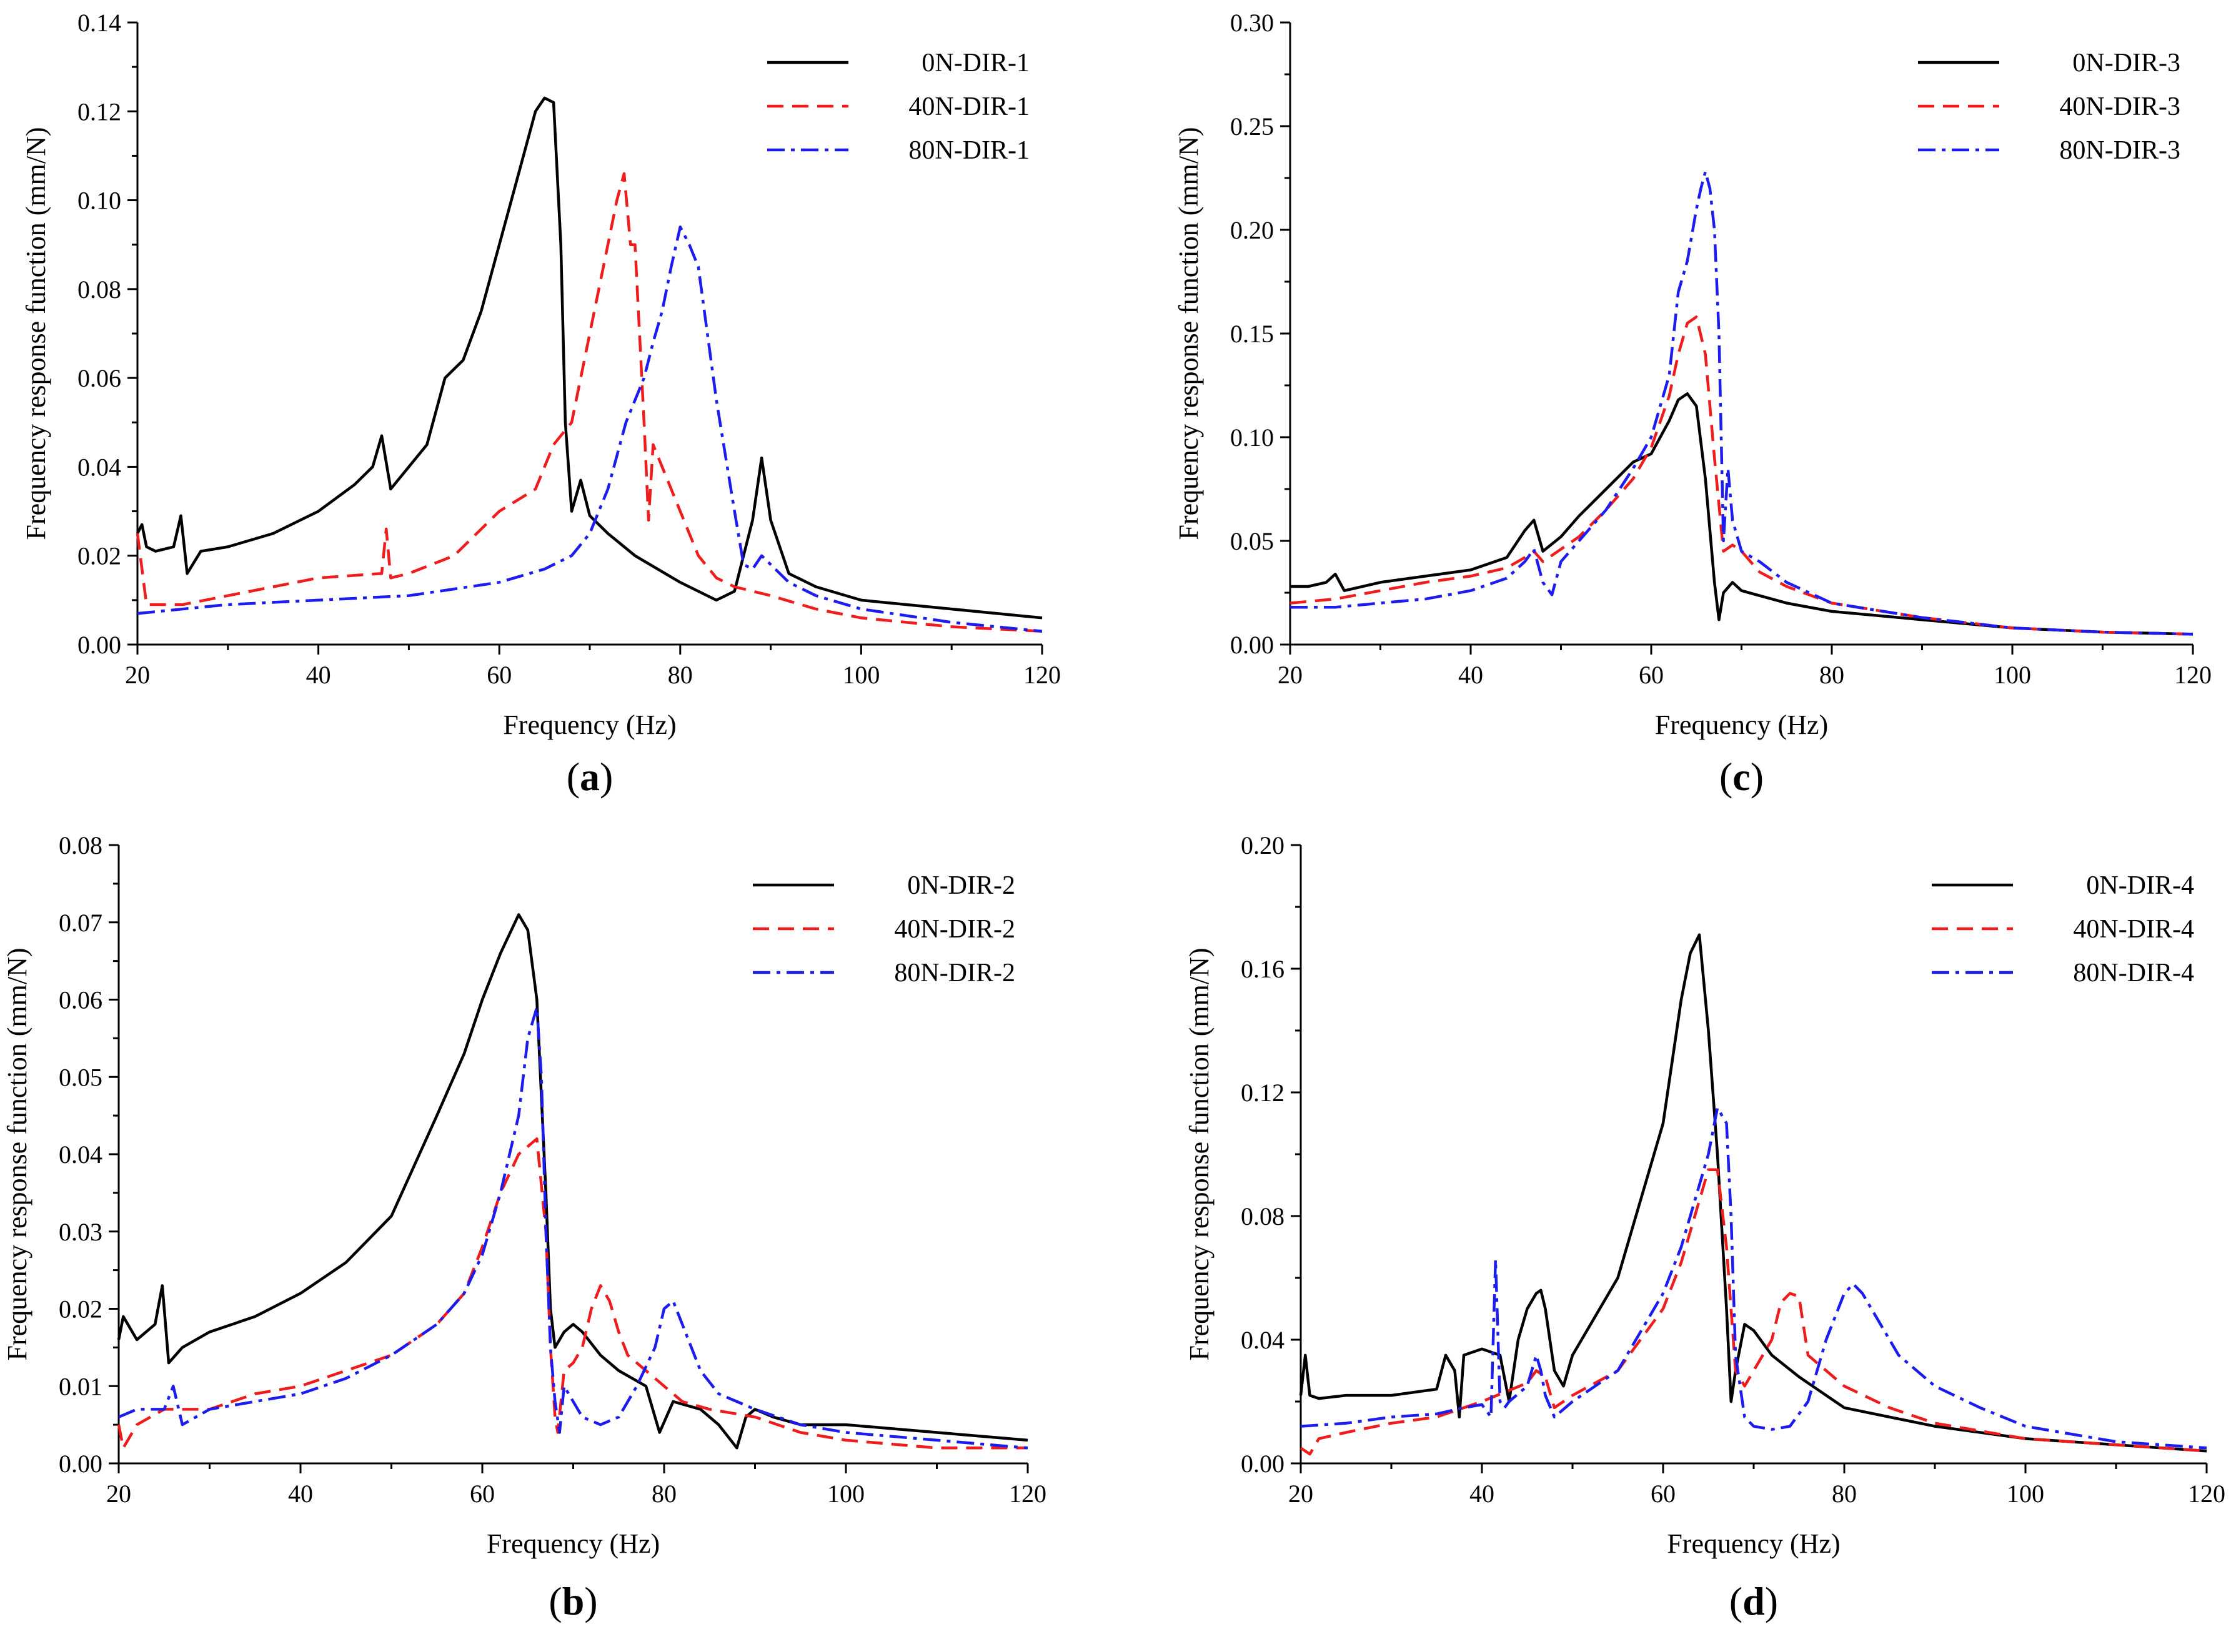  Describe the element at coordinates (976, 63) in the screenshot. I see `legend-label: 0N-DIR-1` at that location.